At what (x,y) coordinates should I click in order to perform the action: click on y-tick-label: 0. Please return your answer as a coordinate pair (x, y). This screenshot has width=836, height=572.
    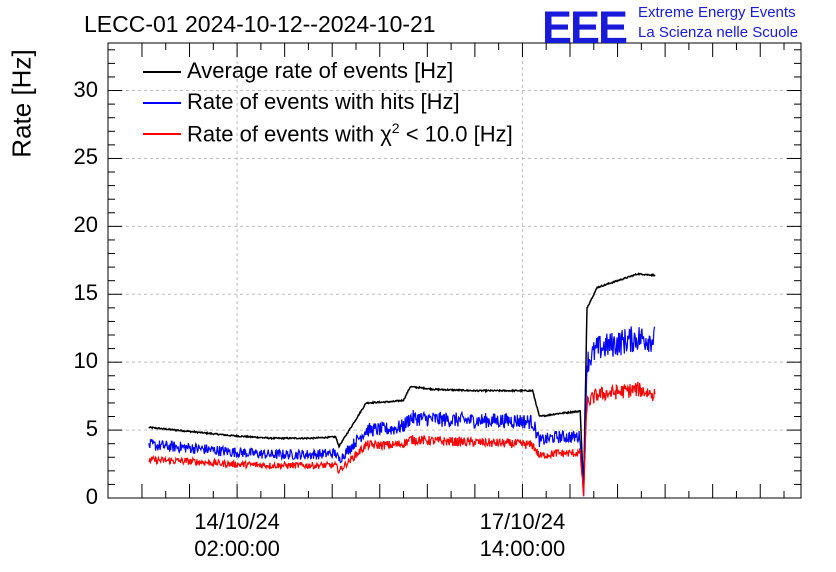
    Looking at the image, I should click on (91, 496).